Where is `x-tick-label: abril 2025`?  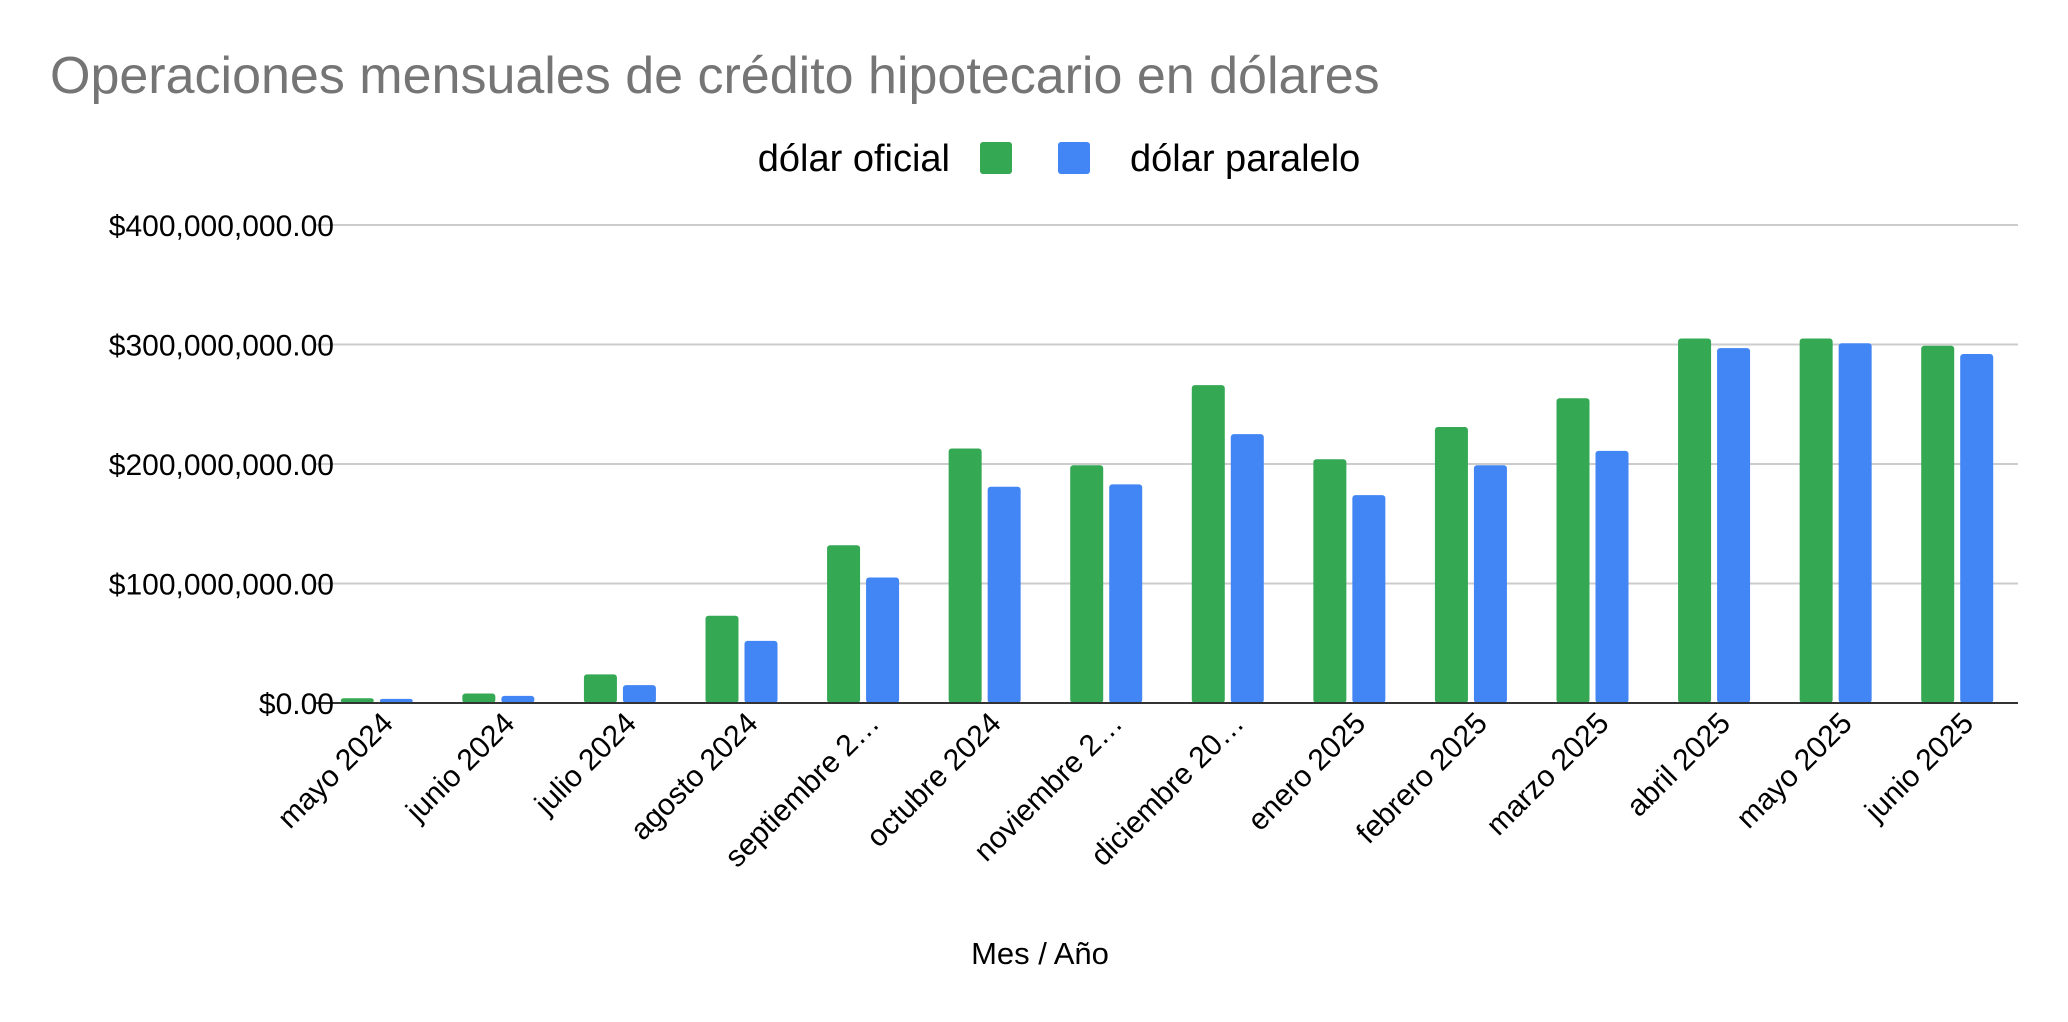 x-tick-label: abril 2025 is located at coordinates (1679, 765).